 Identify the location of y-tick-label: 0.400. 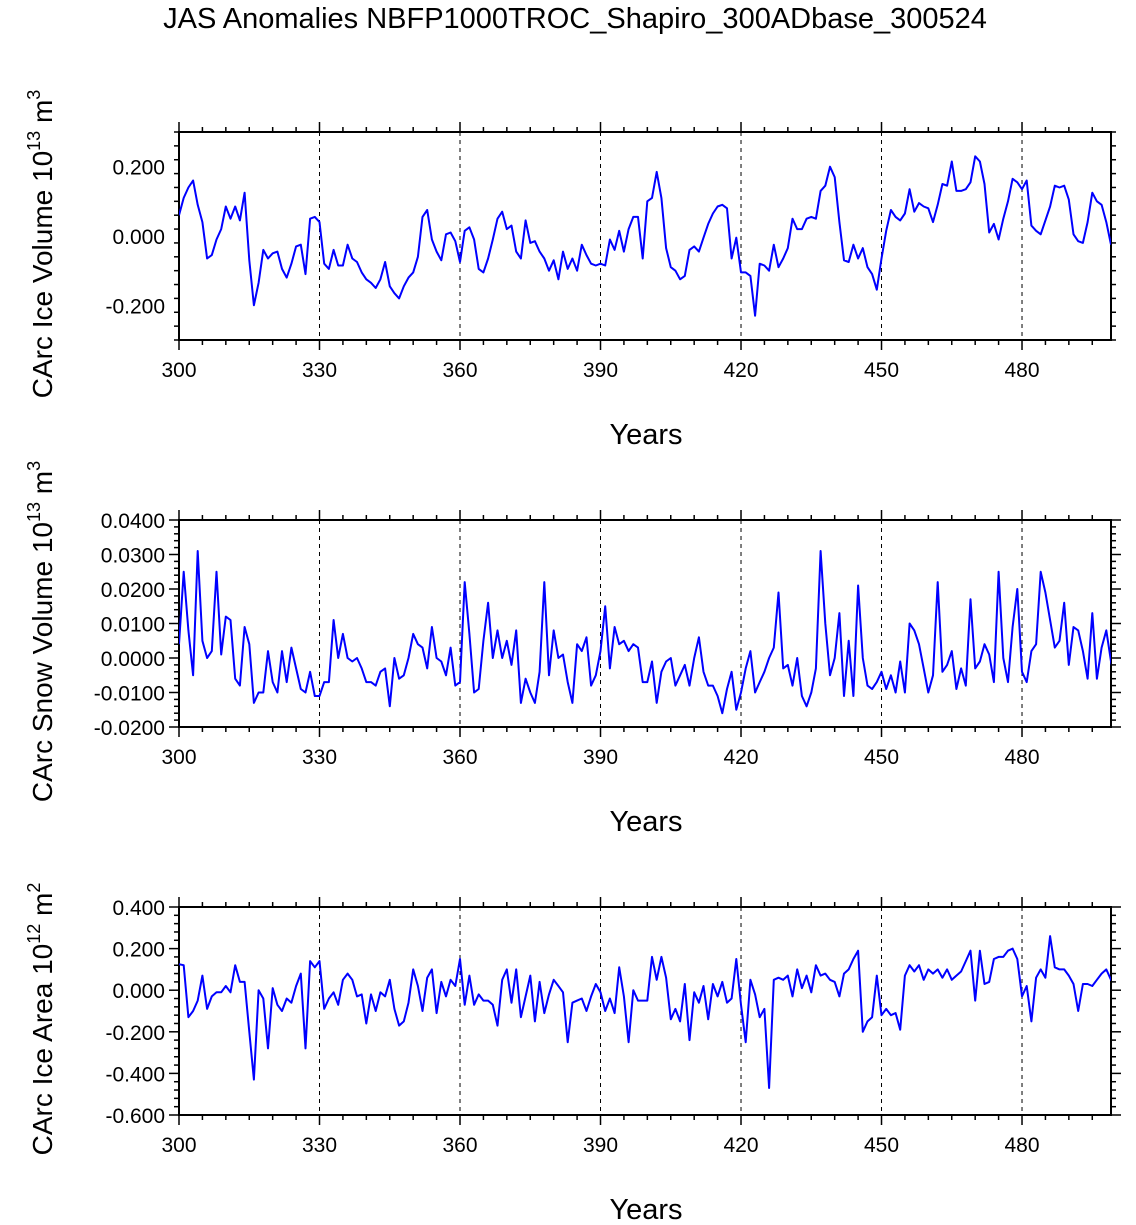
(138, 908).